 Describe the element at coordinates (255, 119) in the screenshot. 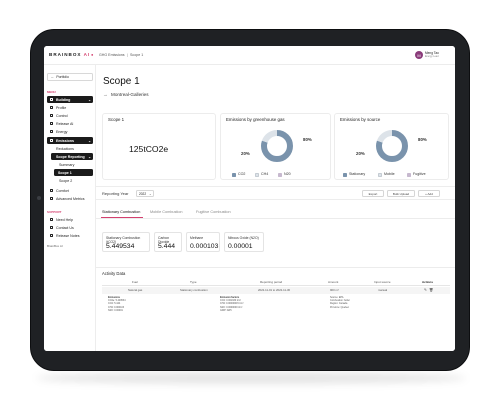

I see `card-title: Emissions by greenhouse gas` at that location.